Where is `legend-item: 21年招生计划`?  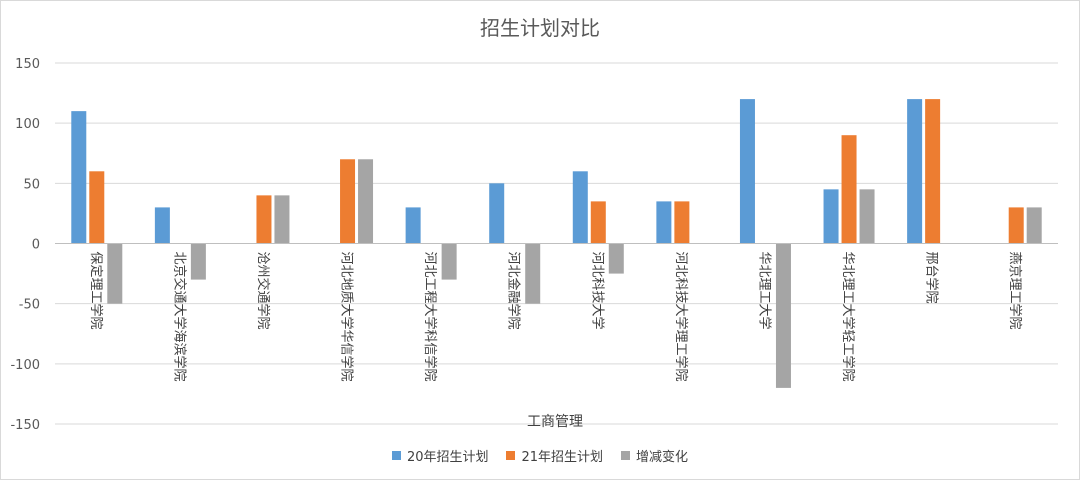 legend-item: 21年招生计划 is located at coordinates (554, 455).